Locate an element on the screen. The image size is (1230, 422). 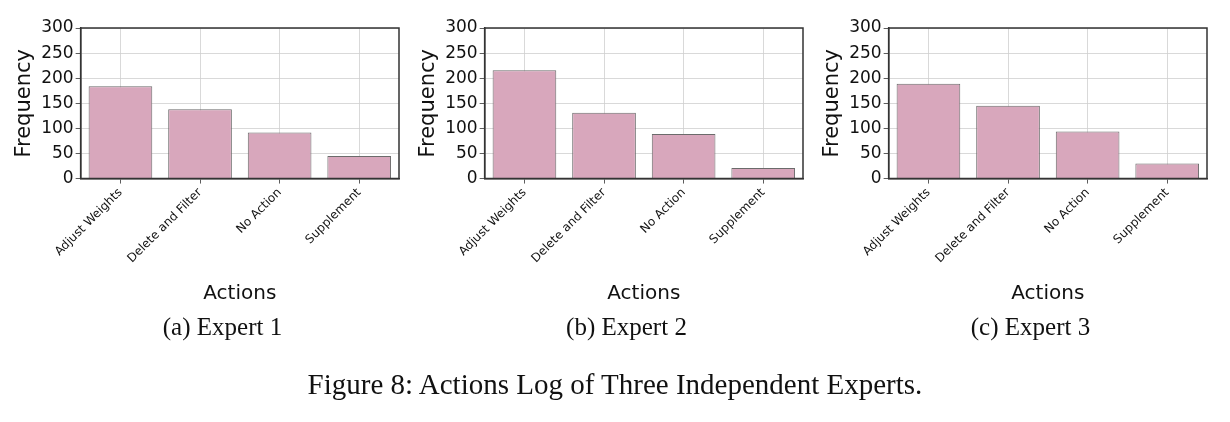
text: Figure 8: Actions Log of Three Independent Experts. is located at coordinates (615, 384).